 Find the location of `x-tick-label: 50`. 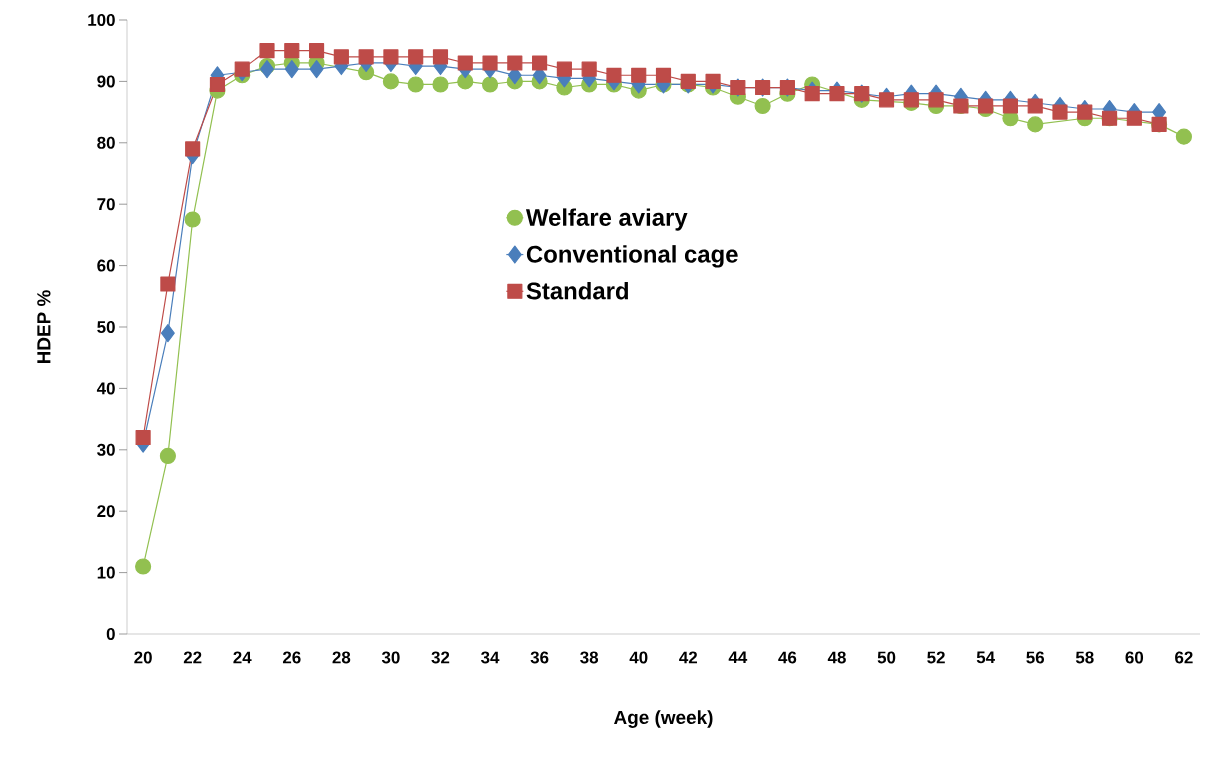

x-tick-label: 50 is located at coordinates (886, 657).